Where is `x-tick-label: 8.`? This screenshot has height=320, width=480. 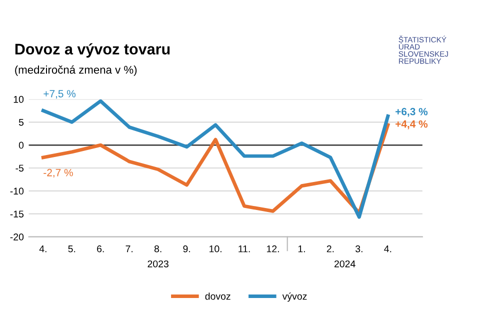 x-tick-label: 8. is located at coordinates (158, 248).